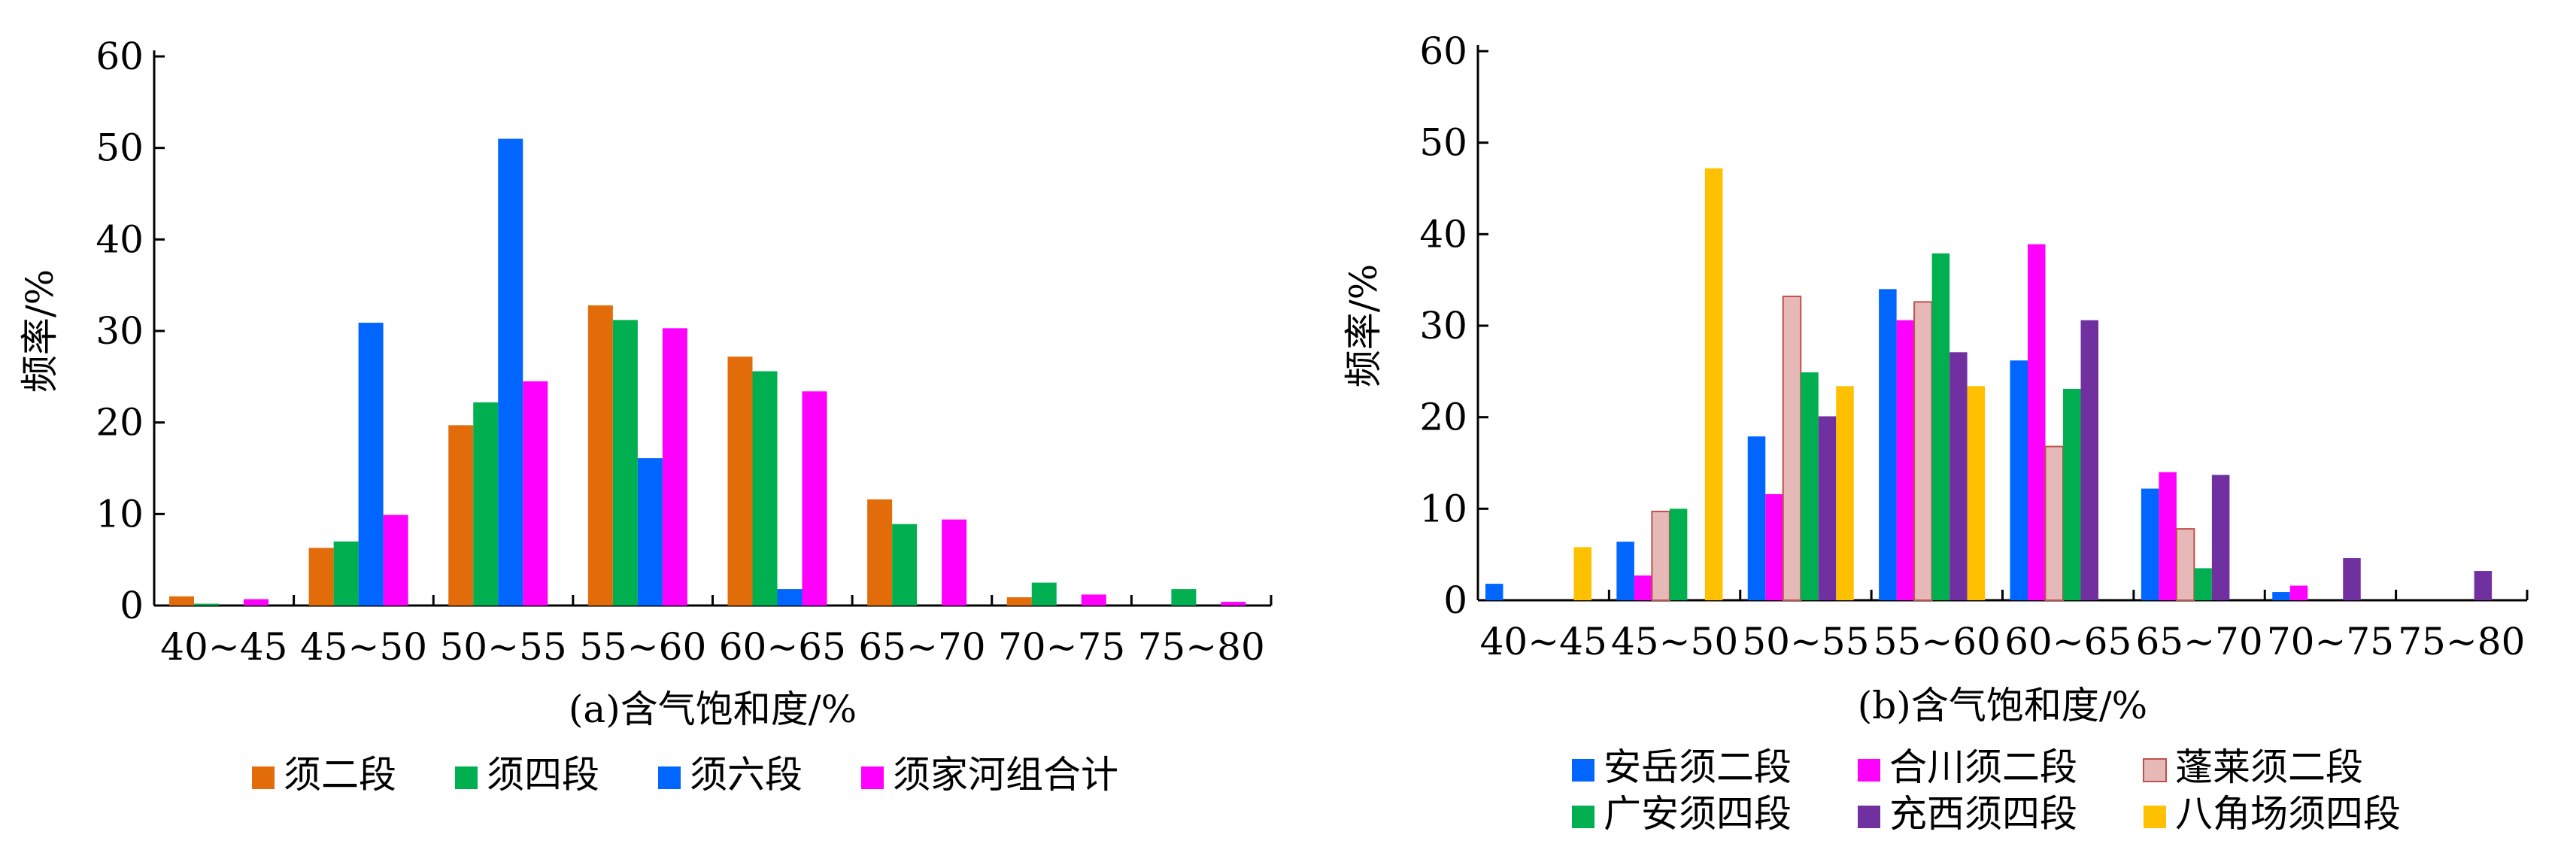  I want to click on x-axis-label: (a)含气饱和度/%, so click(713, 709).